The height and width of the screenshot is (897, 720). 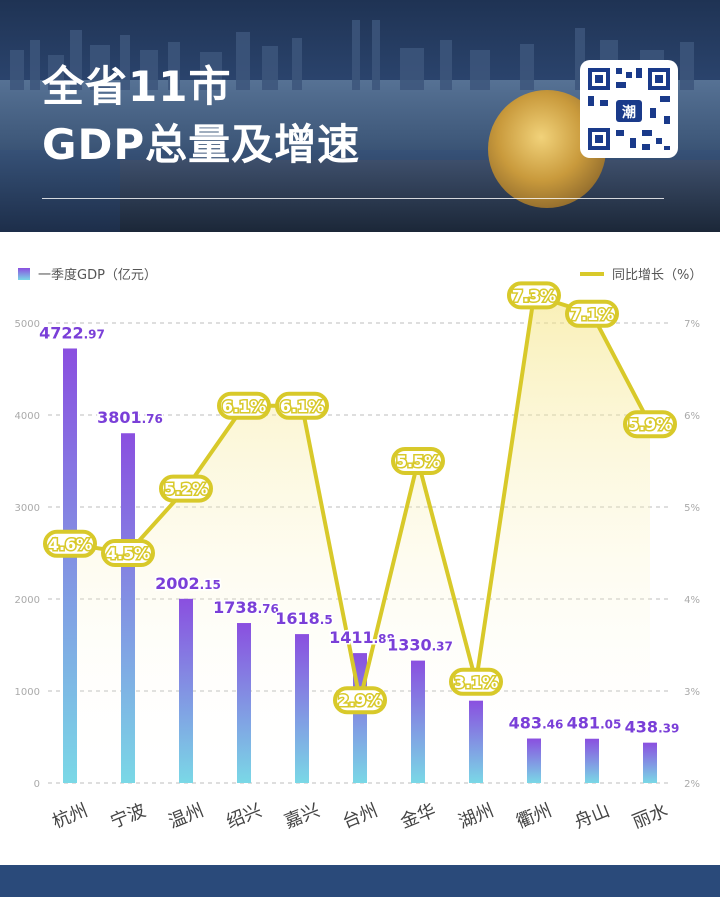 I want to click on x-axis-label: 金华, so click(x=418, y=816).